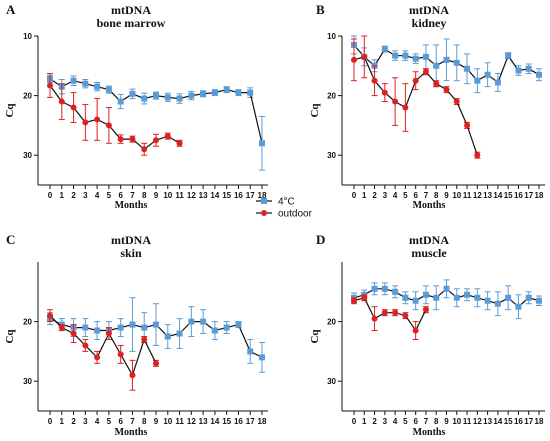 The height and width of the screenshot is (441, 550). Describe the element at coordinates (103, 346) in the screenshot. I see `series-line` at that location.